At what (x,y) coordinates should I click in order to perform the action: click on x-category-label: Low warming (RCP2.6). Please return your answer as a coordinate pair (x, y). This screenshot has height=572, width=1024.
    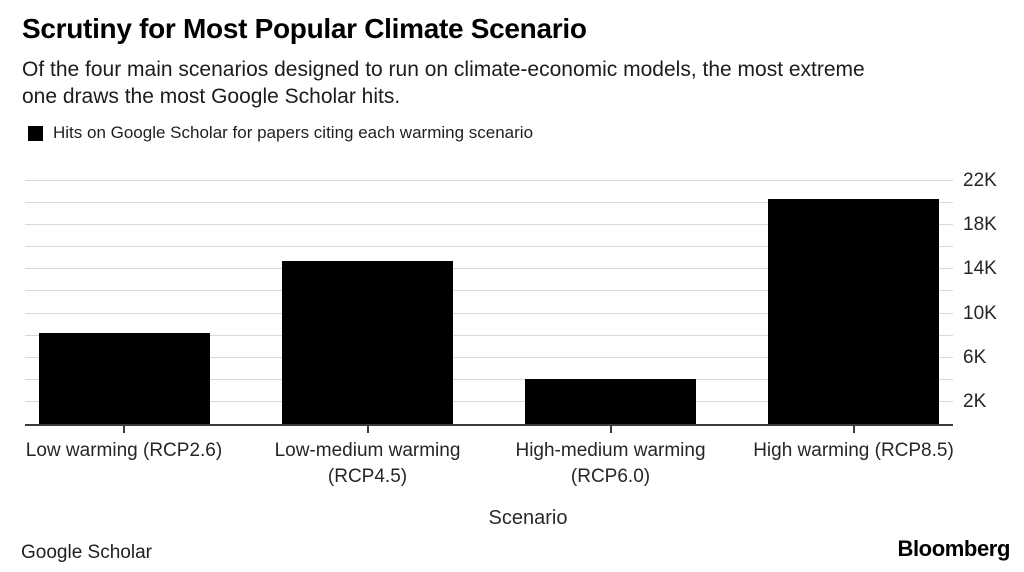
    Looking at the image, I should click on (124, 450).